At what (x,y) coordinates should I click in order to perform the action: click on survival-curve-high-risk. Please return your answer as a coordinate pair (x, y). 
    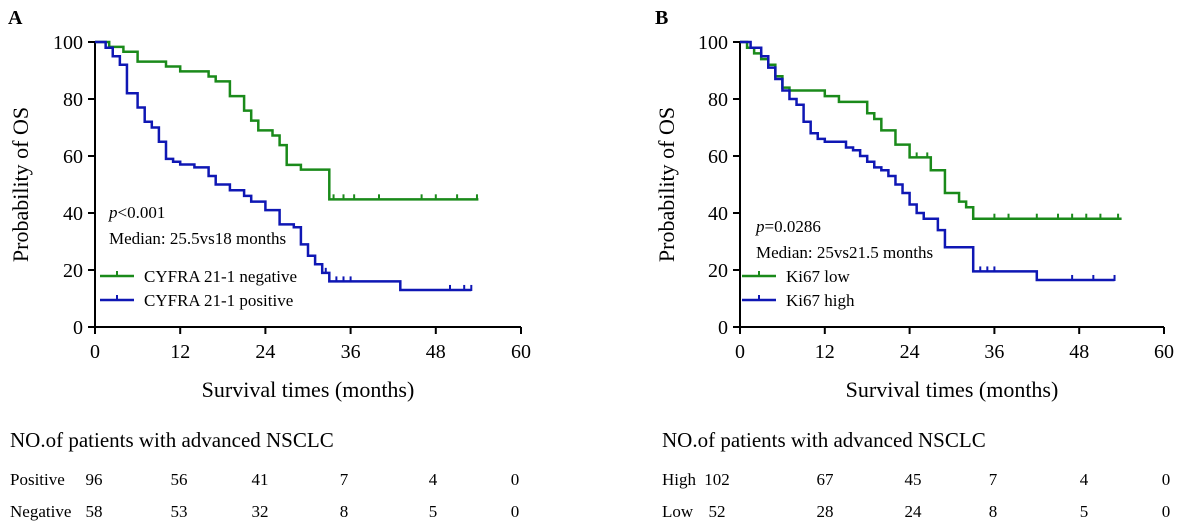
    Looking at the image, I should click on (927, 161).